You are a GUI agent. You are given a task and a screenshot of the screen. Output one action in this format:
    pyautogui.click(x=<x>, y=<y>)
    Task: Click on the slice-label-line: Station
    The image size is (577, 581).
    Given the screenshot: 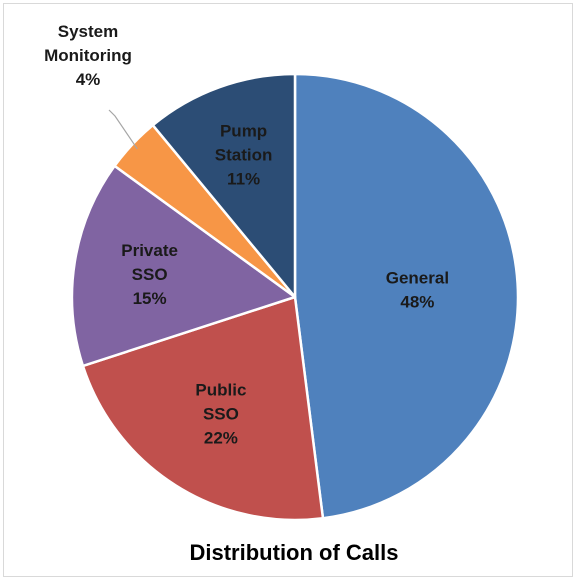 What is the action you would take?
    pyautogui.click(x=244, y=154)
    